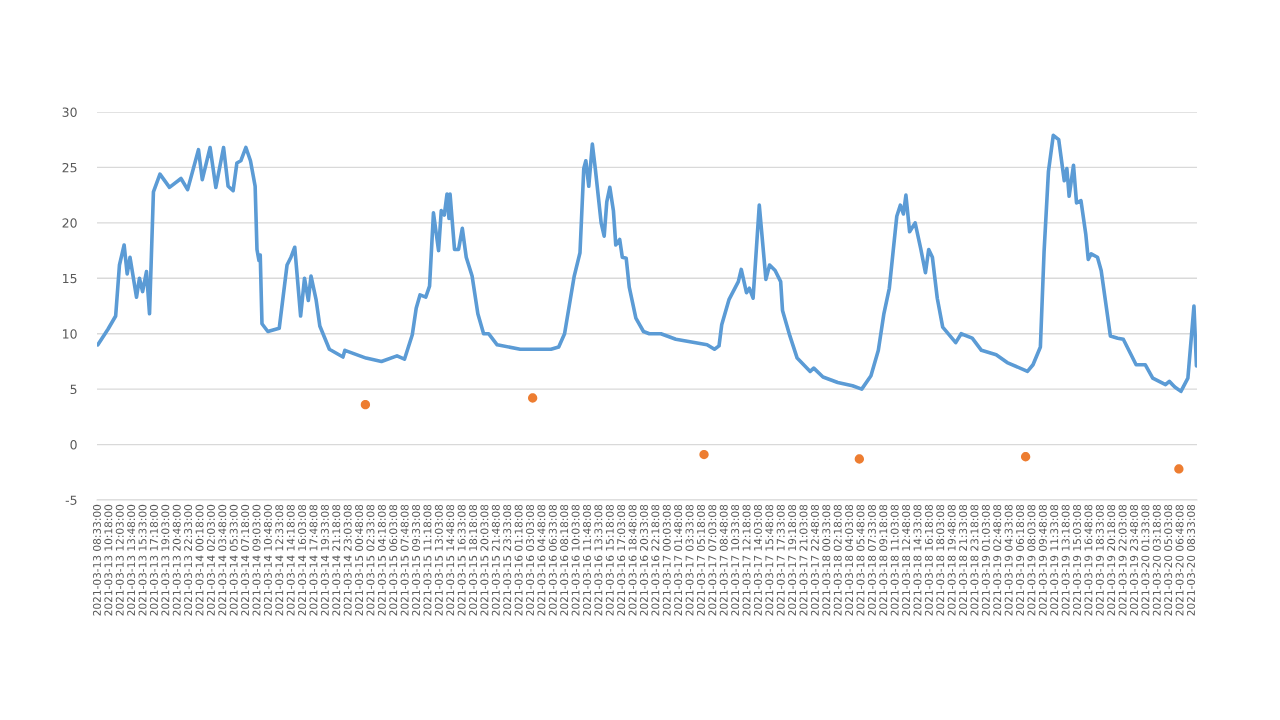  What do you see at coordinates (552, 560) in the screenshot?
I see `x-tick-label: 2021-03-16 06:33:08` at bounding box center [552, 560].